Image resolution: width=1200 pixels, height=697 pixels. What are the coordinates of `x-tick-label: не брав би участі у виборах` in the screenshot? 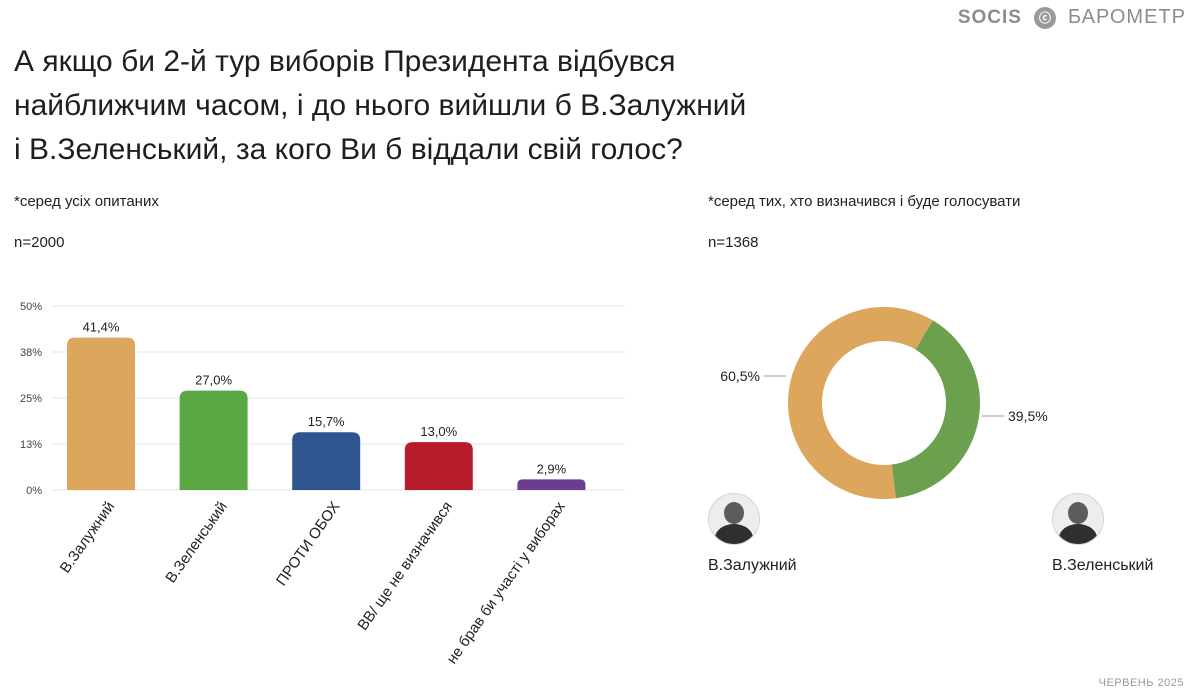 It's located at (505, 582).